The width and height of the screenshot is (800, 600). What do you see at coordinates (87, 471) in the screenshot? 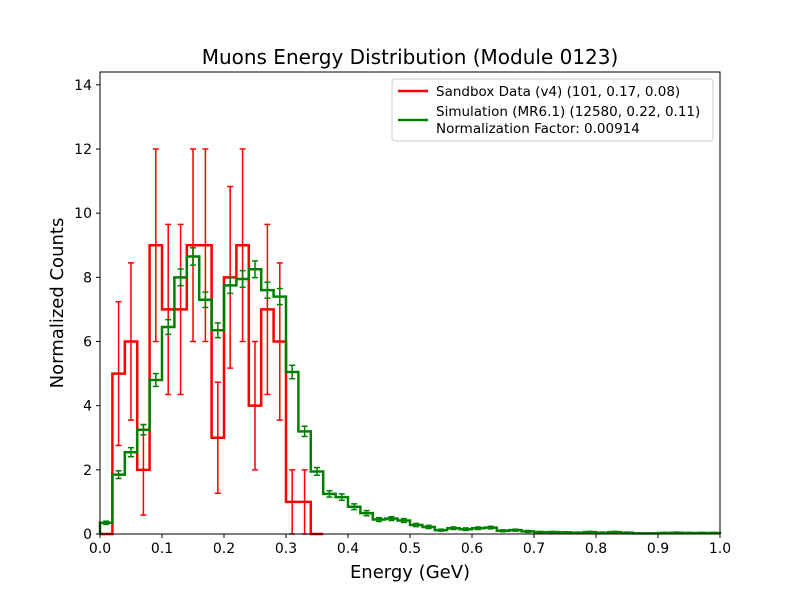
I see `y-tick-label: 2` at bounding box center [87, 471].